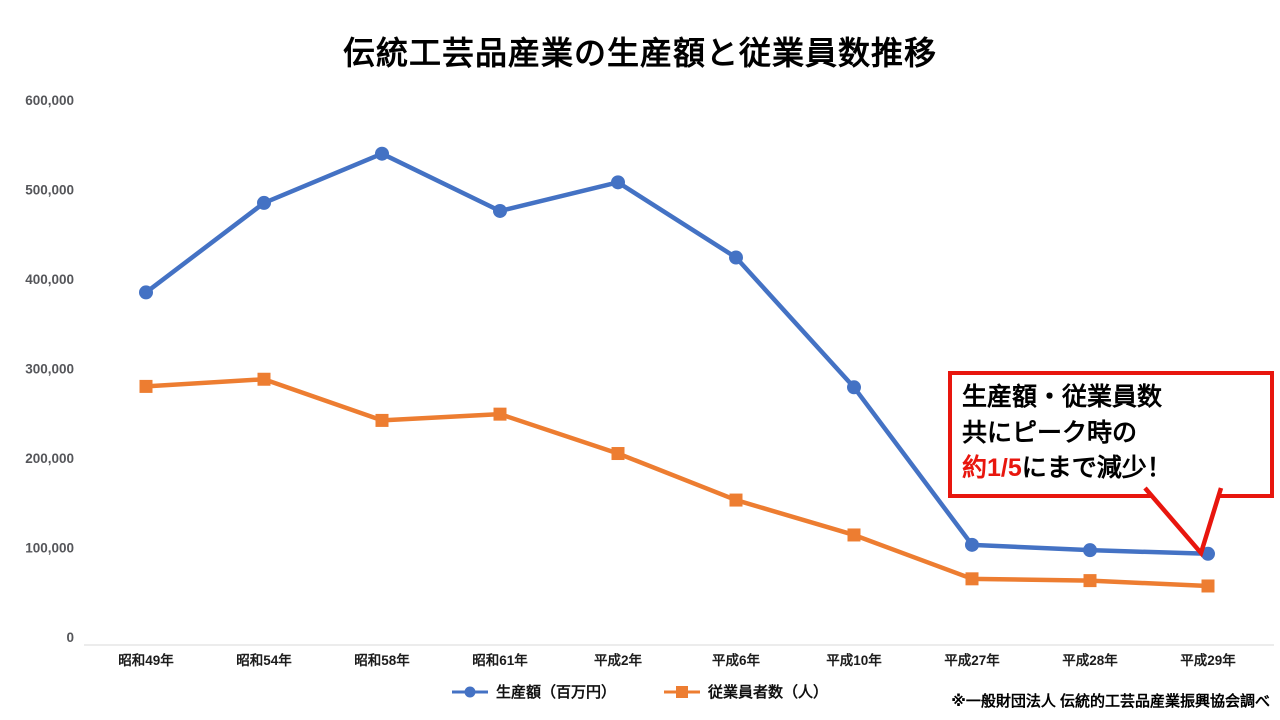 The image size is (1280, 720). What do you see at coordinates (682, 691) in the screenshot?
I see `legend-line-square-icon` at bounding box center [682, 691].